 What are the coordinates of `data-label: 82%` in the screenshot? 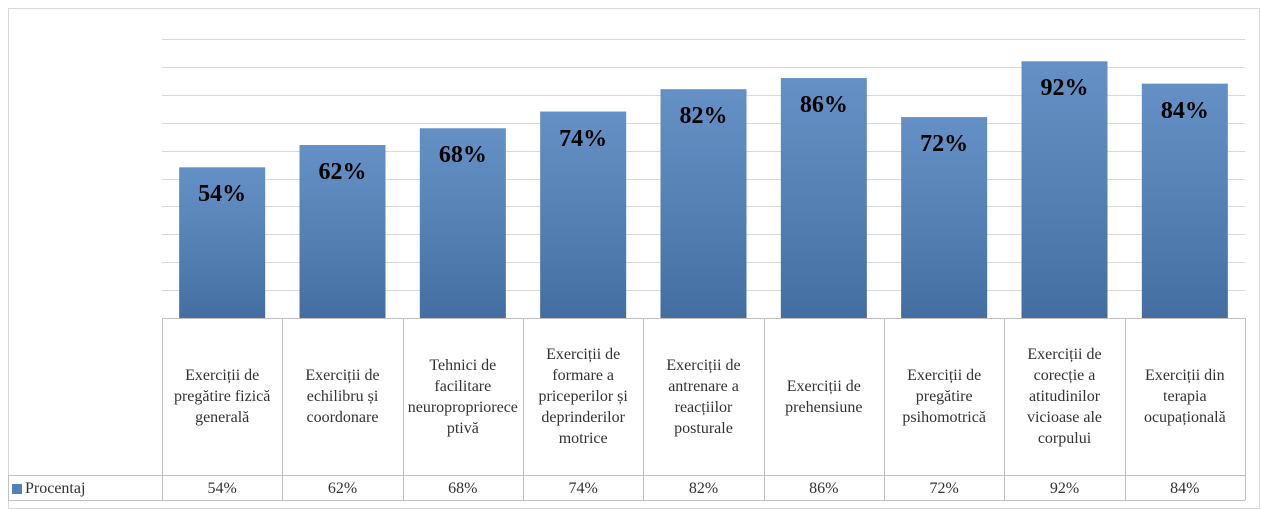 It's located at (703, 116).